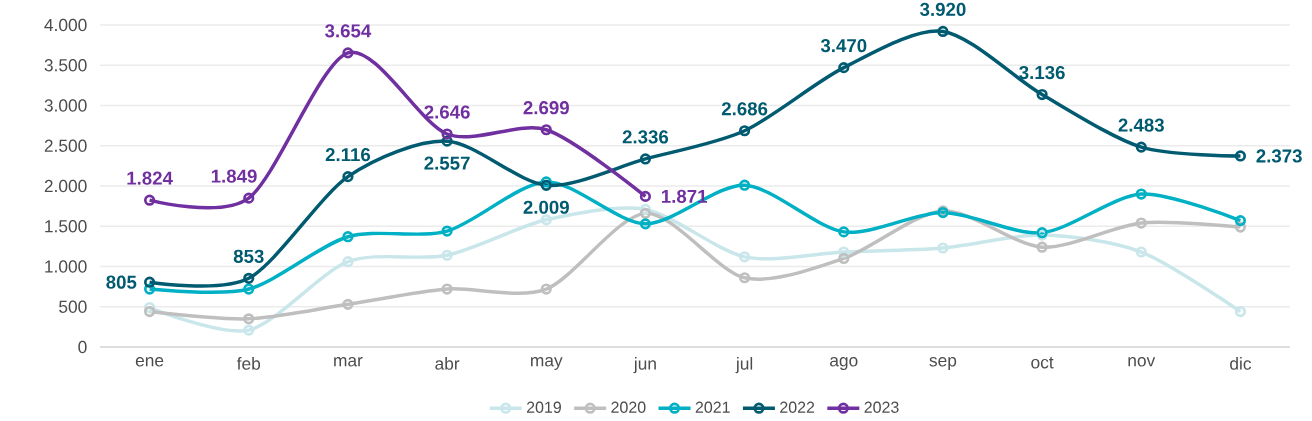 This screenshot has height=421, width=1312. I want to click on data-label: 2.009, so click(546, 207).